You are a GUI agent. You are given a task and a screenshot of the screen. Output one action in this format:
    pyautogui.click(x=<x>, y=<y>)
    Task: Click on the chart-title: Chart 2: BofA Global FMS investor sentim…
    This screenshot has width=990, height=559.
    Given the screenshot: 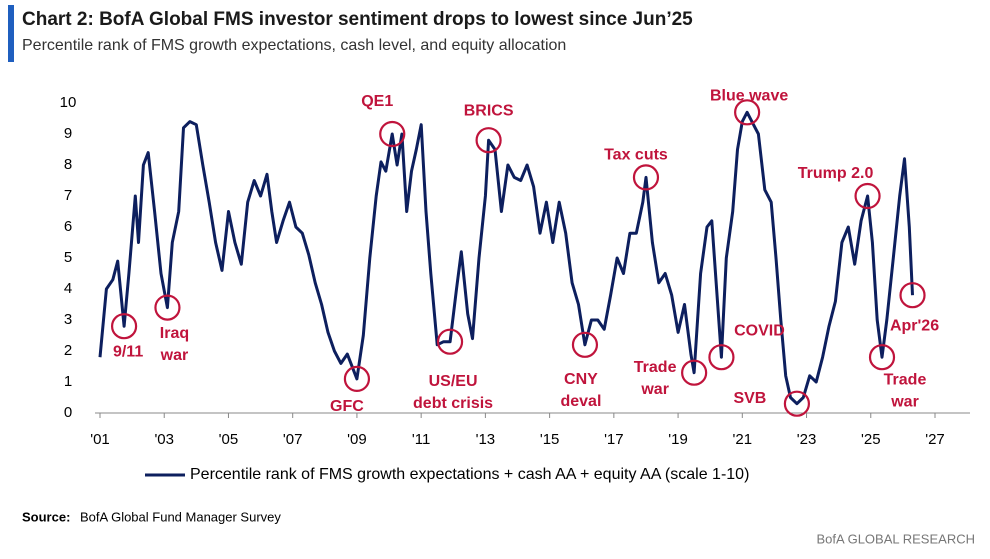 What is the action you would take?
    pyautogui.click(x=357, y=19)
    